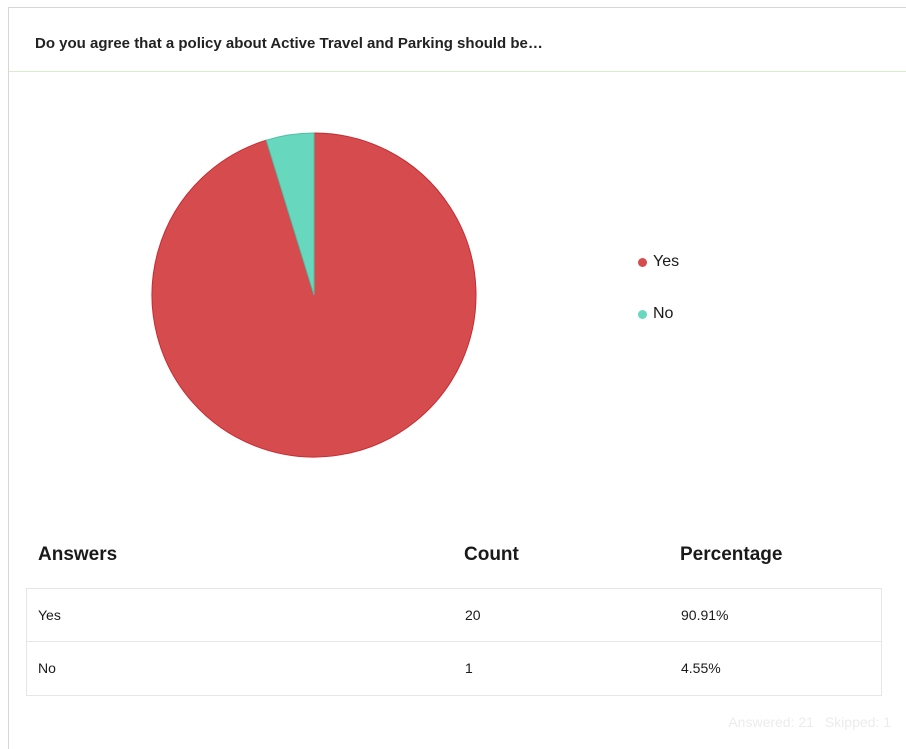 This screenshot has width=906, height=749. Describe the element at coordinates (454, 559) in the screenshot. I see `table-header-row: Answers Count Percentage` at that location.